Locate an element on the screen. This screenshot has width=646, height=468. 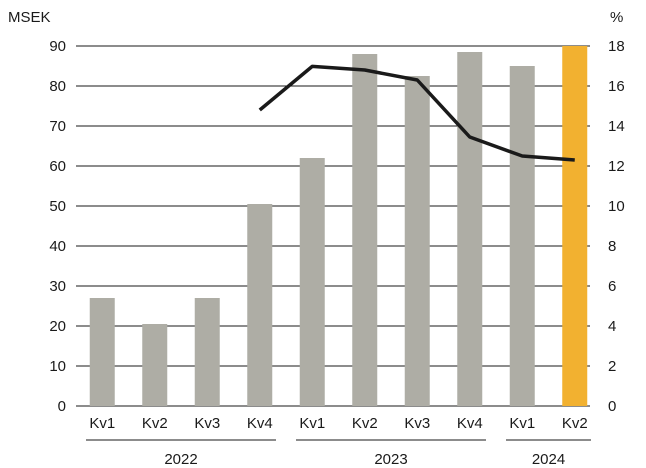
line-series is located at coordinates (416, 113).